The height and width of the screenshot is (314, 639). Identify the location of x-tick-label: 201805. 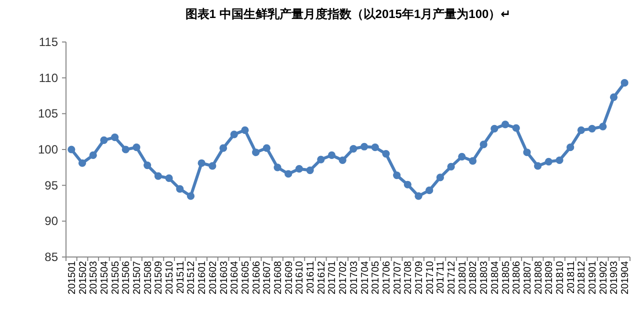
(506, 277).